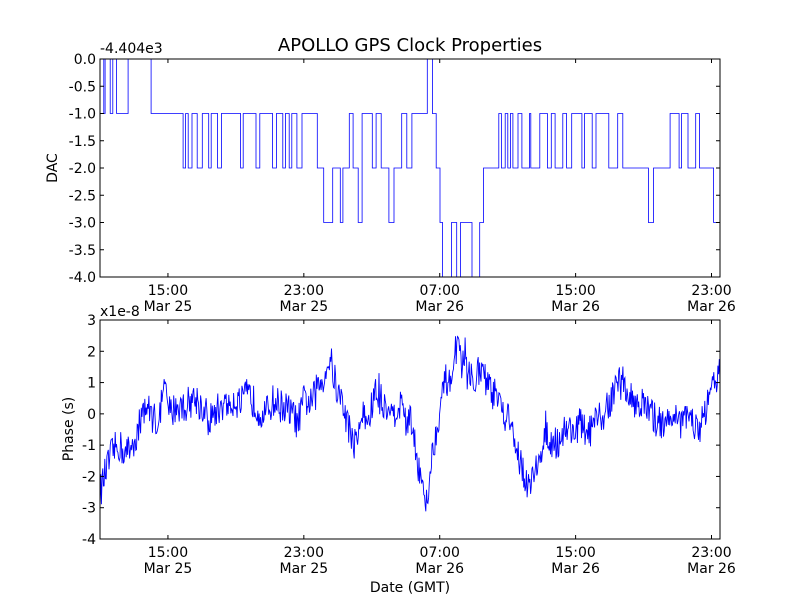  Describe the element at coordinates (410, 588) in the screenshot. I see `x-axis-label: Date (GMT)` at that location.